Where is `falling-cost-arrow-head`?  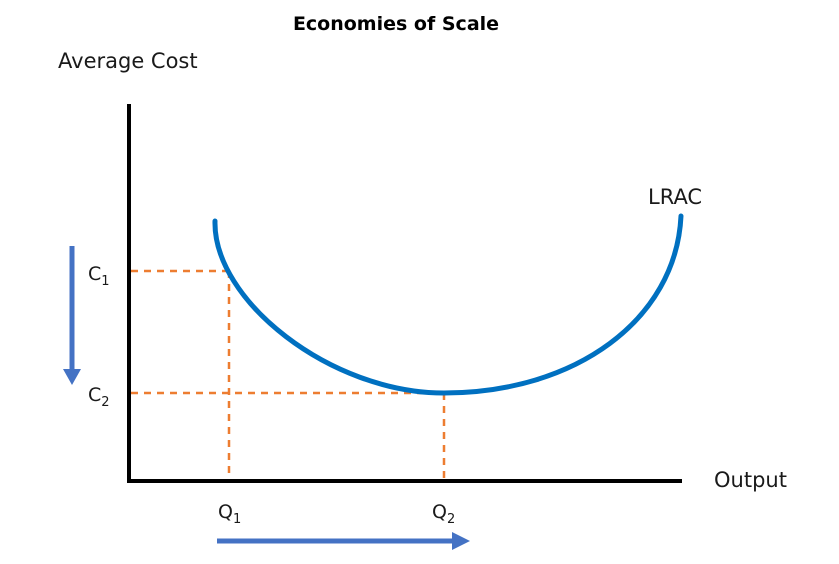
falling-cost-arrow-head is located at coordinates (72, 377).